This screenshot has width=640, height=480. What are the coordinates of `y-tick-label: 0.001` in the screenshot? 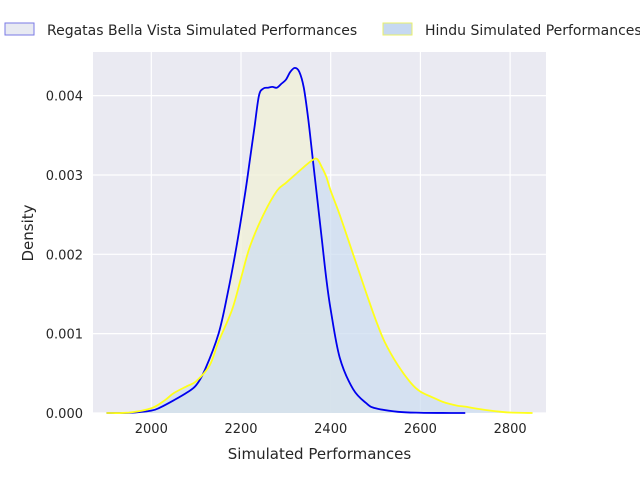 It's located at (64, 335).